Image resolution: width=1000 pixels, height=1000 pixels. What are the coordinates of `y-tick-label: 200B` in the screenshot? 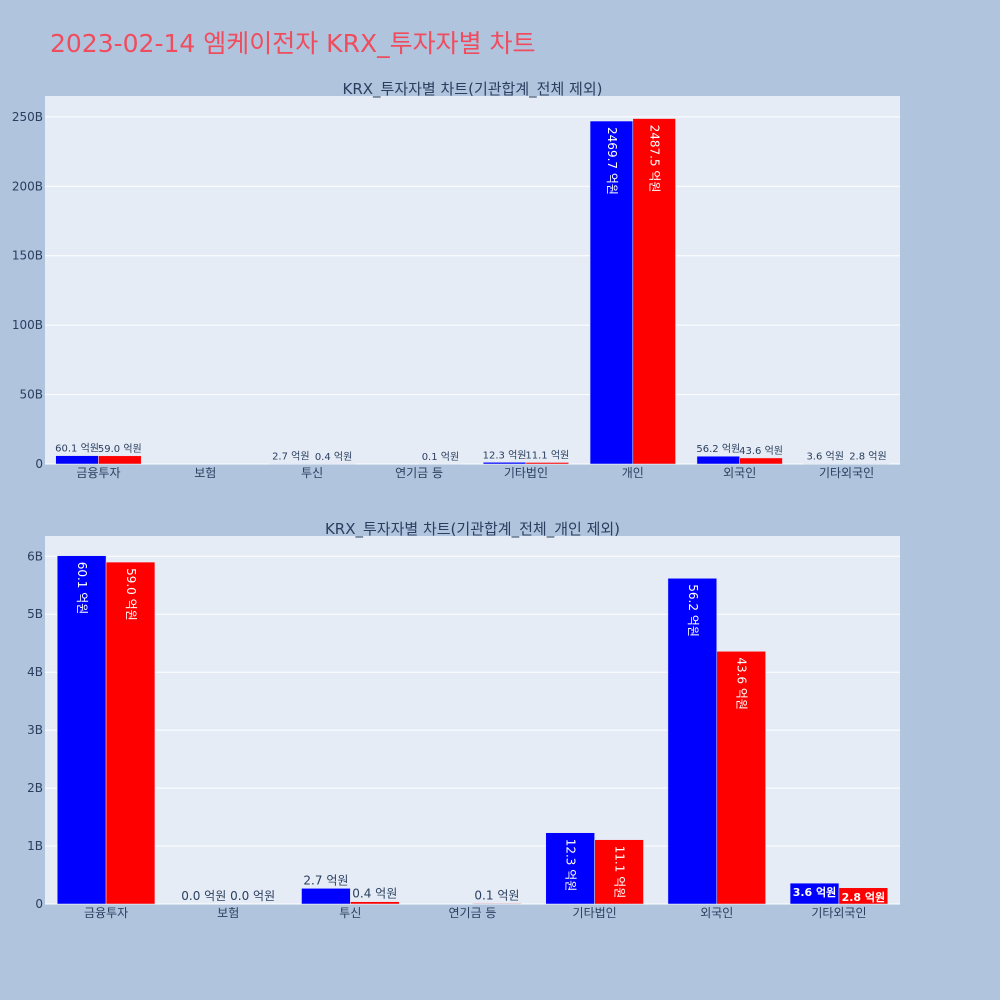 It's located at (27, 186).